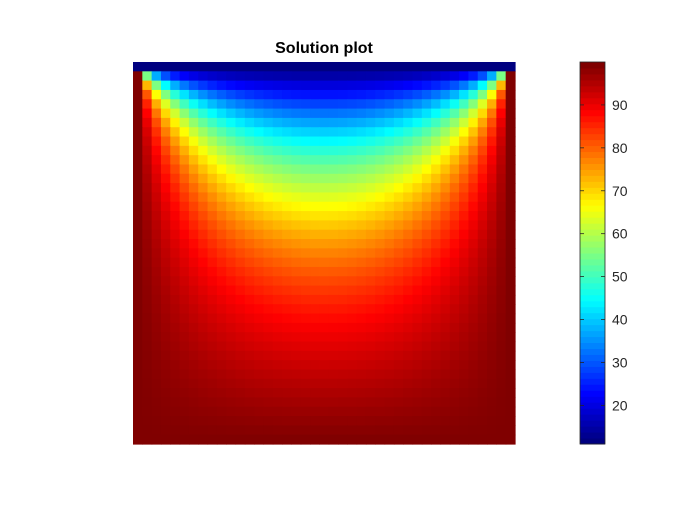  I want to click on colorbar-band, so click(592, 208).